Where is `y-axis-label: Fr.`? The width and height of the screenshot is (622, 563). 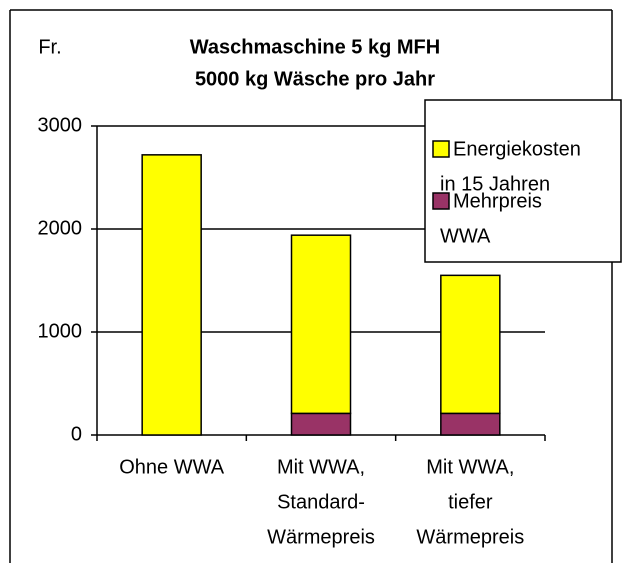
y-axis-label: Fr. is located at coordinates (49, 47).